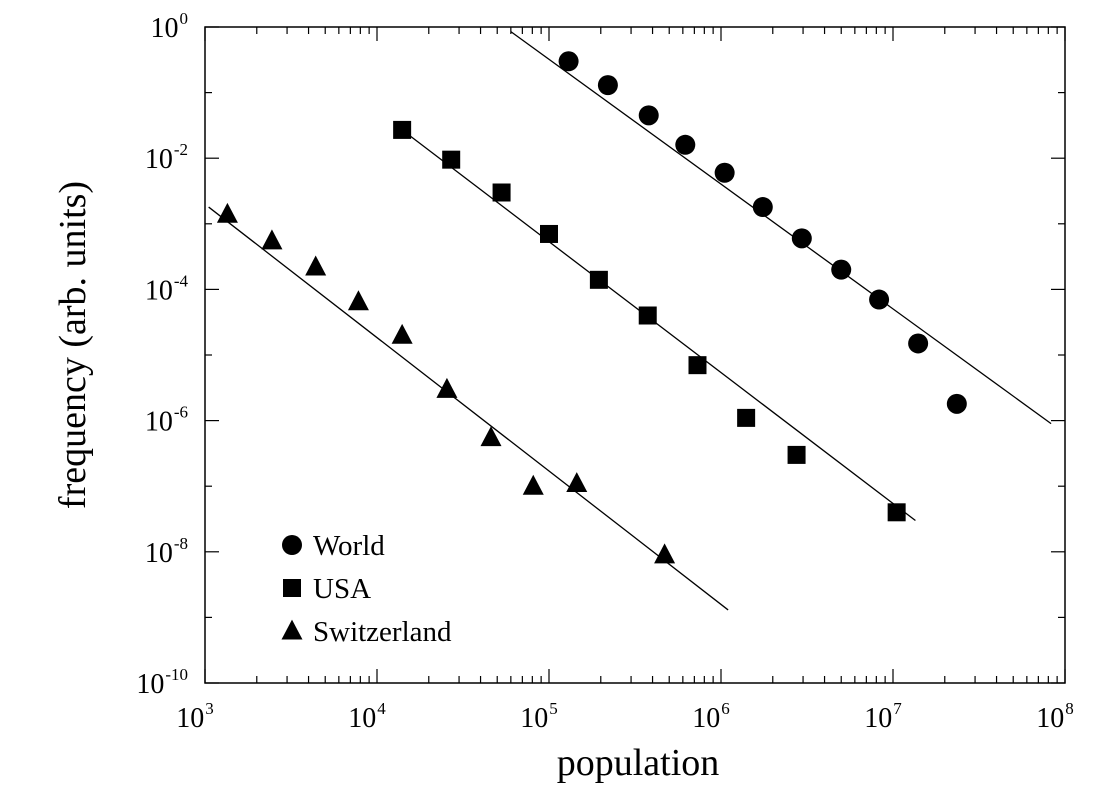 This screenshot has height=800, width=1118. What do you see at coordinates (73, 345) in the screenshot?
I see `y-axis-title: frequency (arb. units)` at bounding box center [73, 345].